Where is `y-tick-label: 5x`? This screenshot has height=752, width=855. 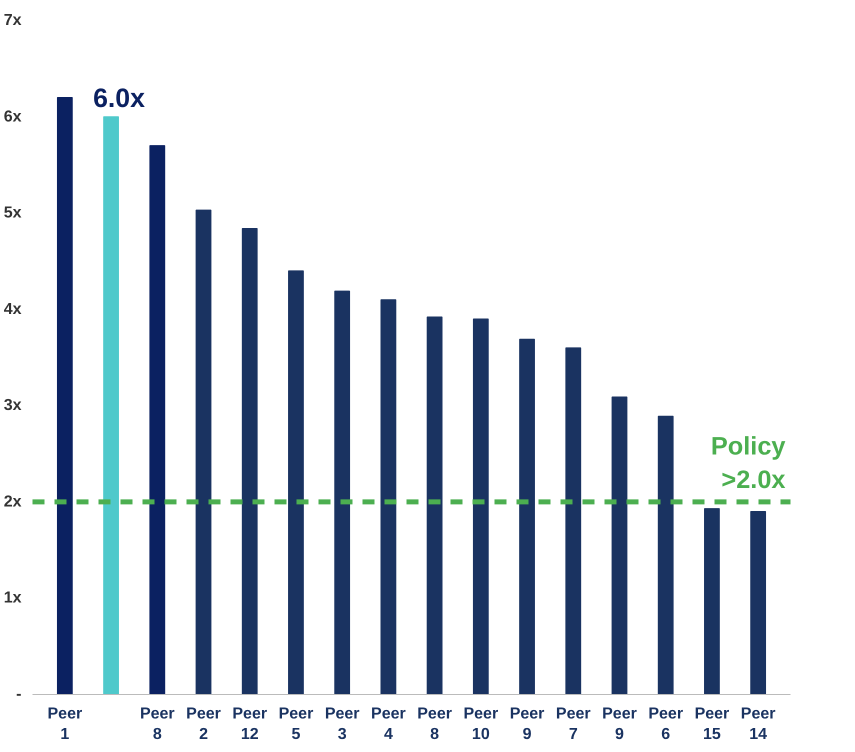
y-tick-label: 5x is located at coordinates (13, 213).